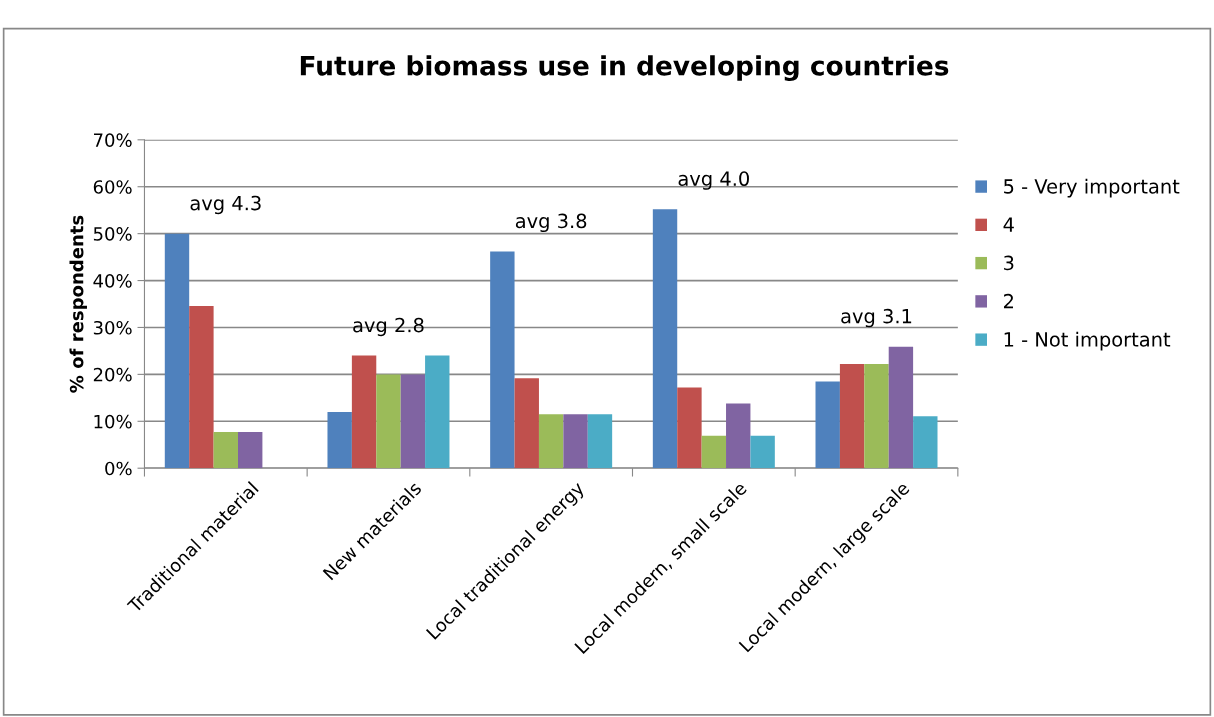  Describe the element at coordinates (551, 223) in the screenshot. I see `annotation: avg 3.8` at that location.